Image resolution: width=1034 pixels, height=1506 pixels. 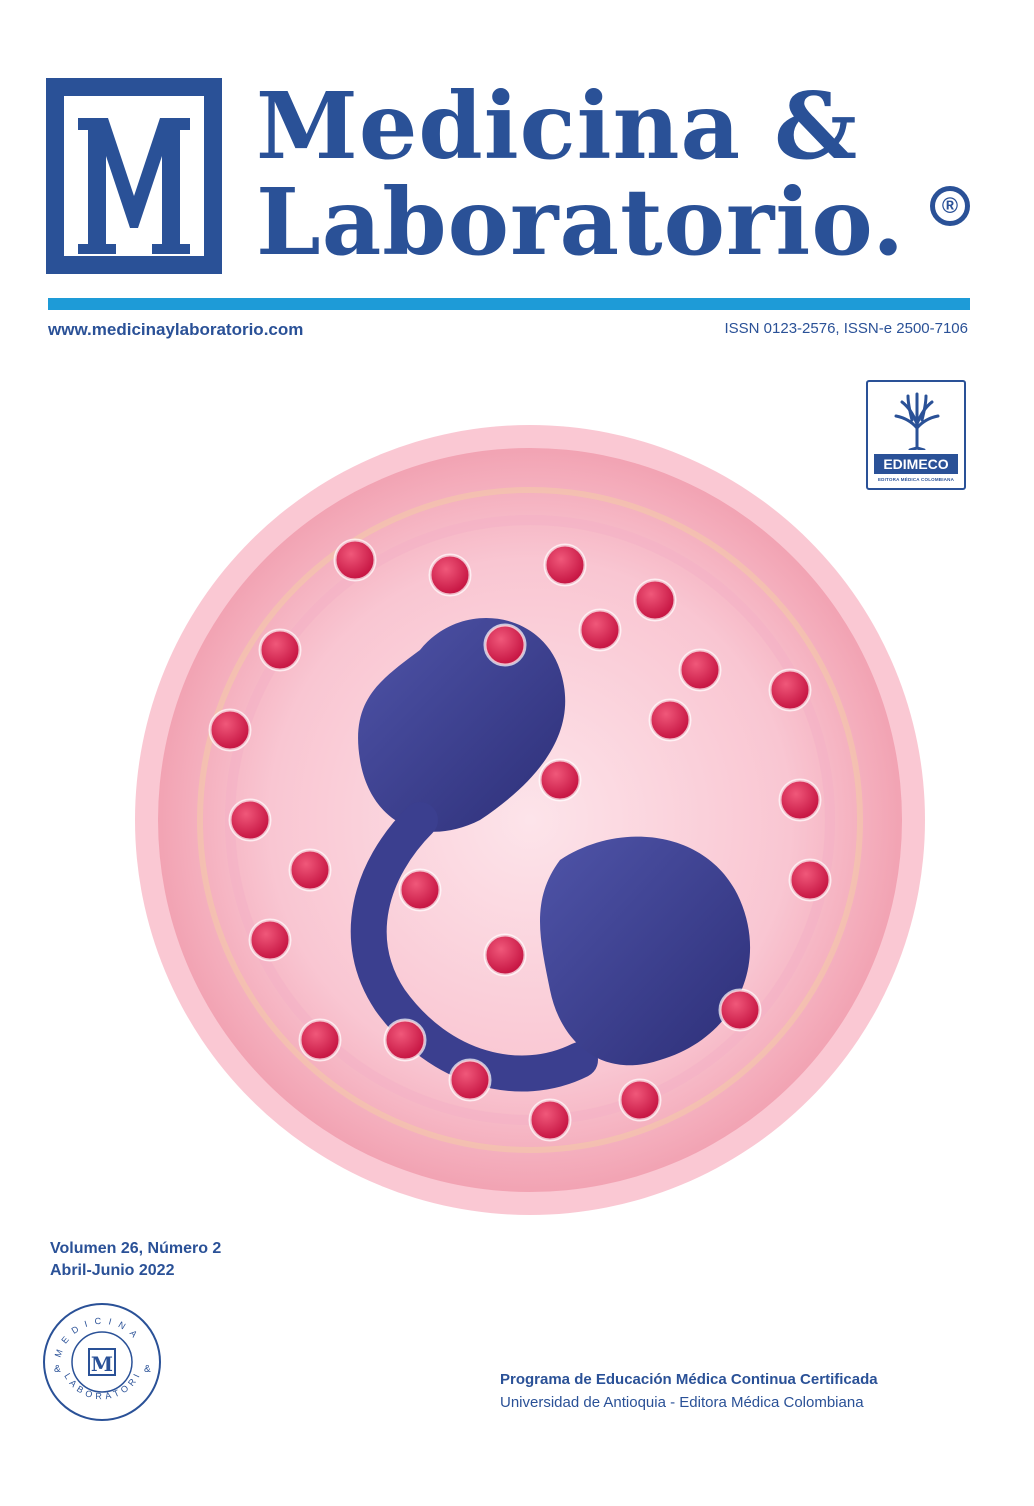 What do you see at coordinates (57, 1369) in the screenshot?
I see `seal-ampersand-left: &` at bounding box center [57, 1369].